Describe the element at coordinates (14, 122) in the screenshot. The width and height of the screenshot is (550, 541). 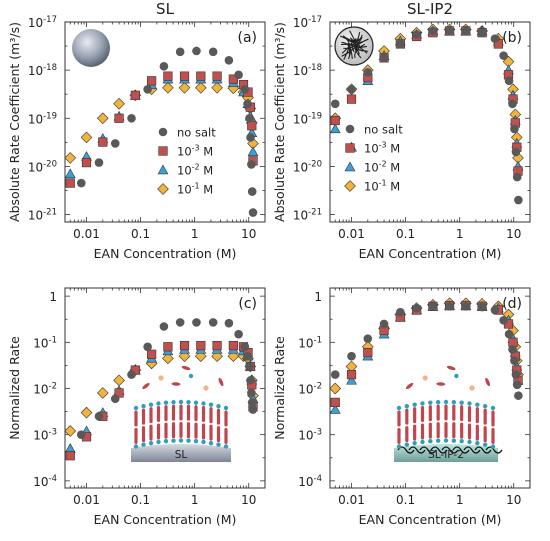
I see `y-axis-title: Absolute Rate Coefficient (m³/s)` at that location.